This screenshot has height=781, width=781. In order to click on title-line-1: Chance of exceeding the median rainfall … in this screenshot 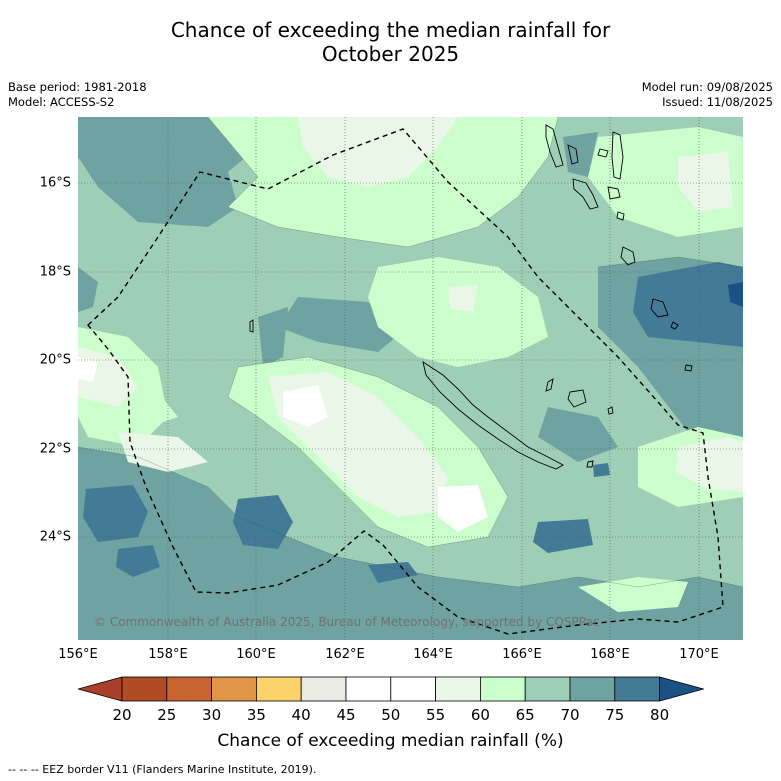, I will do `click(390, 30)`.